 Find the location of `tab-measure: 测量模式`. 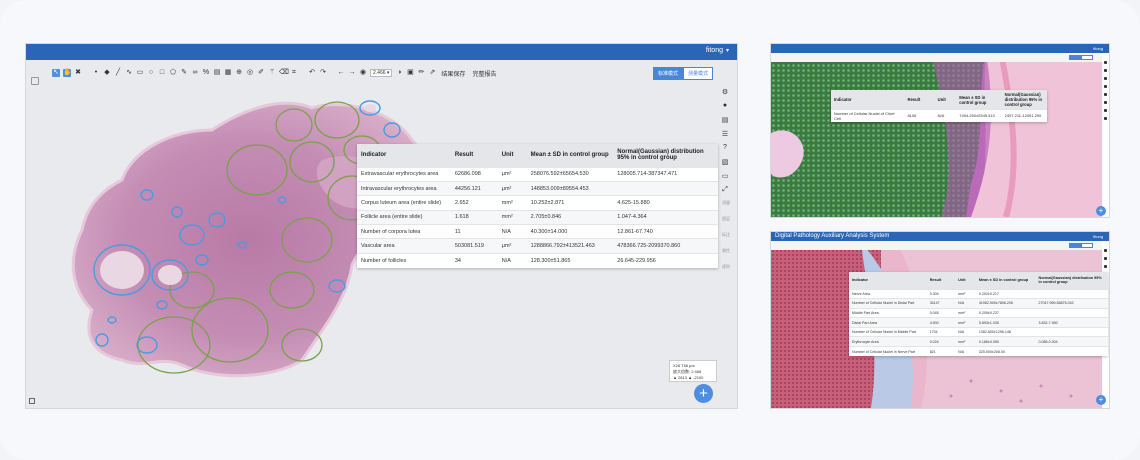

tab-measure: 测量模式 is located at coordinates (697, 73).